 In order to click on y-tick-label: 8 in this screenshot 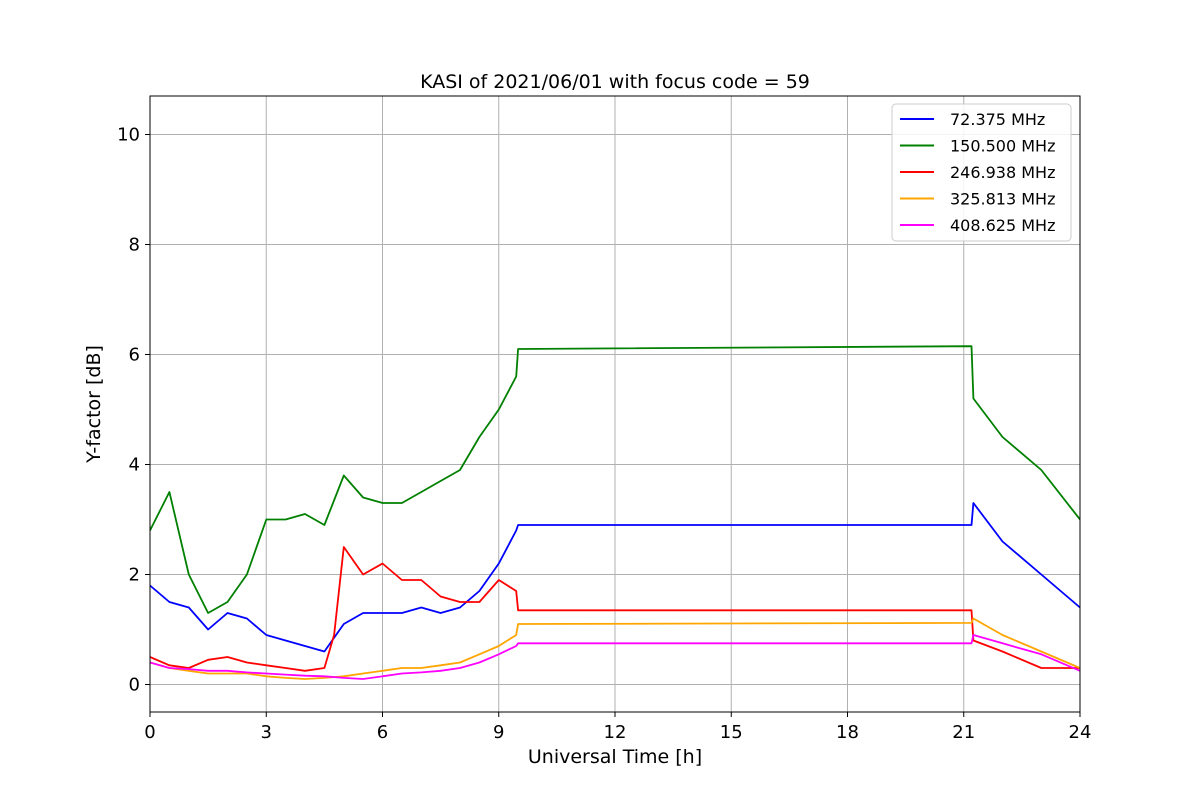, I will do `click(134, 245)`.